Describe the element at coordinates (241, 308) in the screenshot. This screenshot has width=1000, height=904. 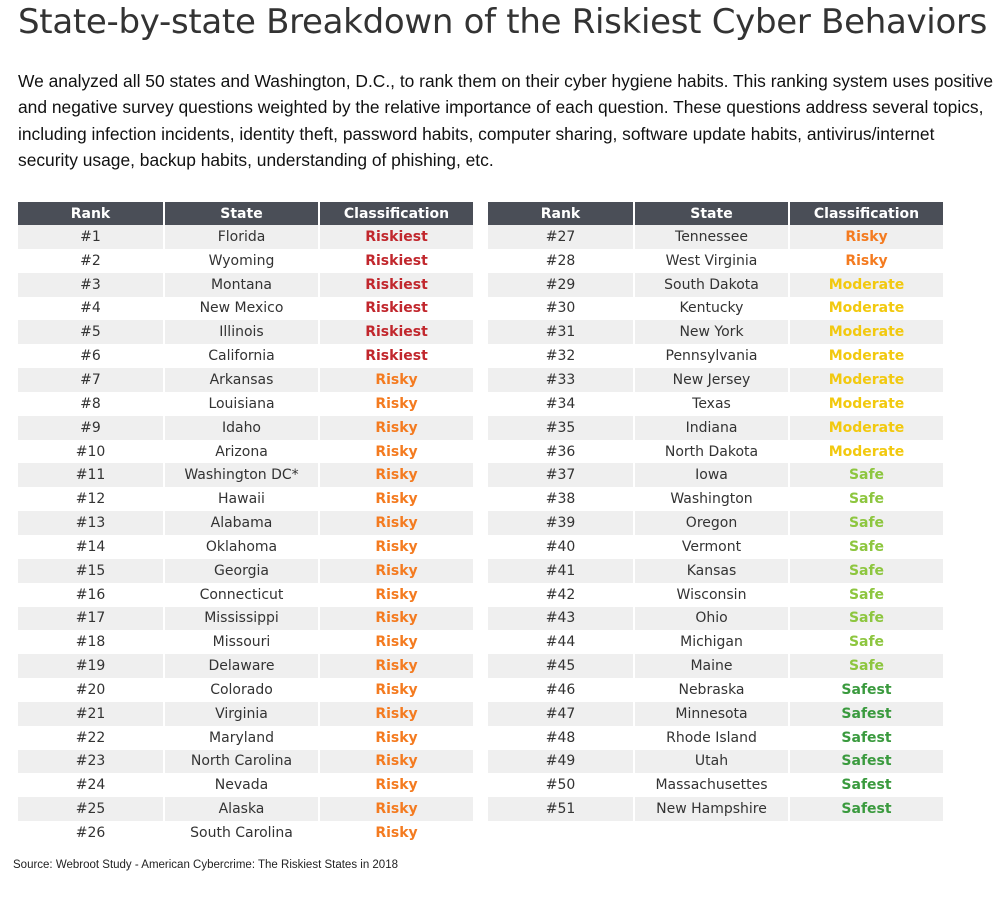
I see `state-cell: New Mexico` at that location.